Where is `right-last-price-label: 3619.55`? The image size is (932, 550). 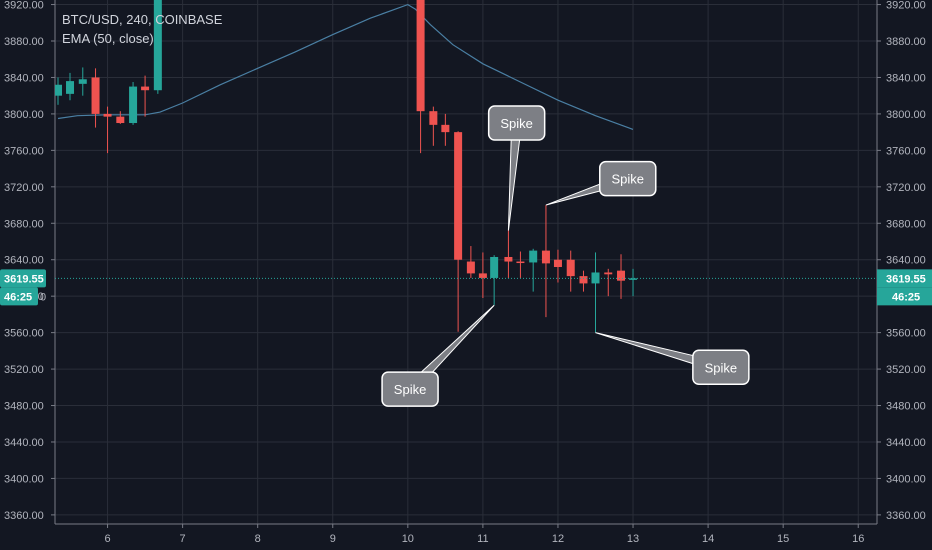
right-last-price-label: 3619.55 is located at coordinates (906, 279).